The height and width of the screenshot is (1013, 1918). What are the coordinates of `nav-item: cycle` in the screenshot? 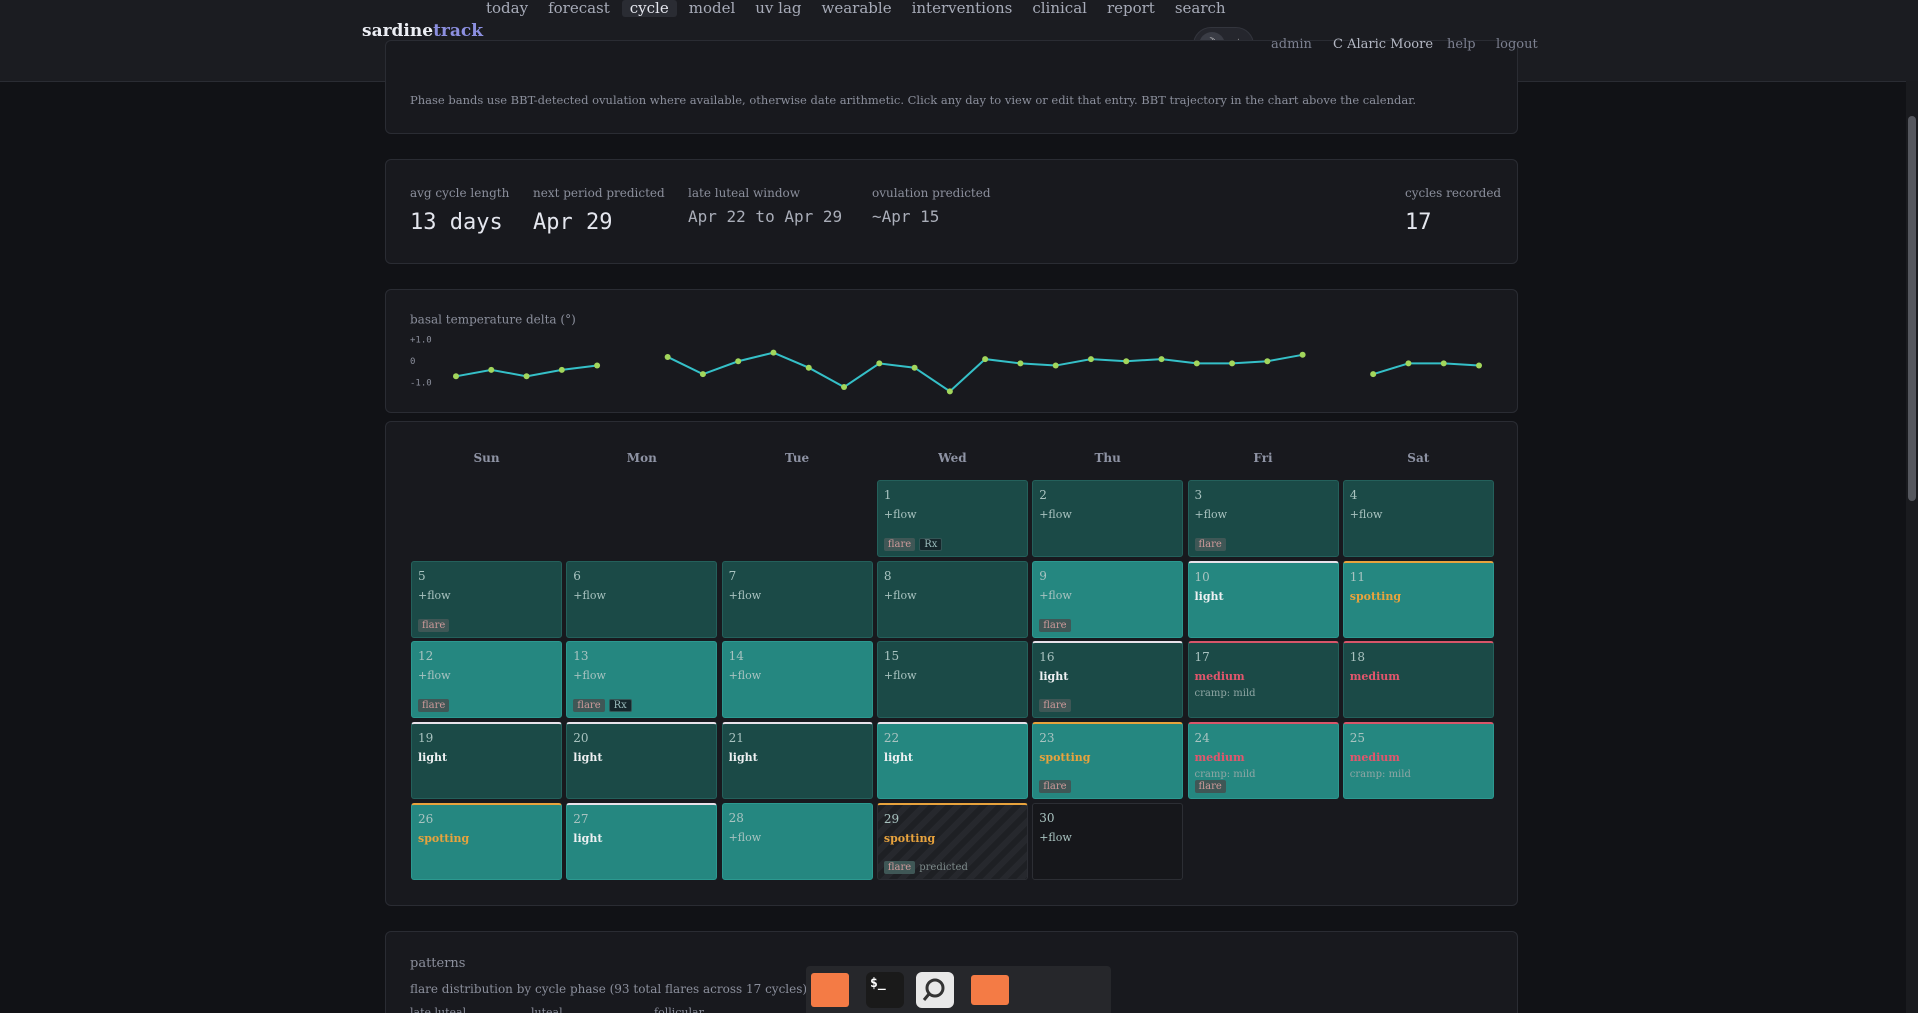 It's located at (649, 8).